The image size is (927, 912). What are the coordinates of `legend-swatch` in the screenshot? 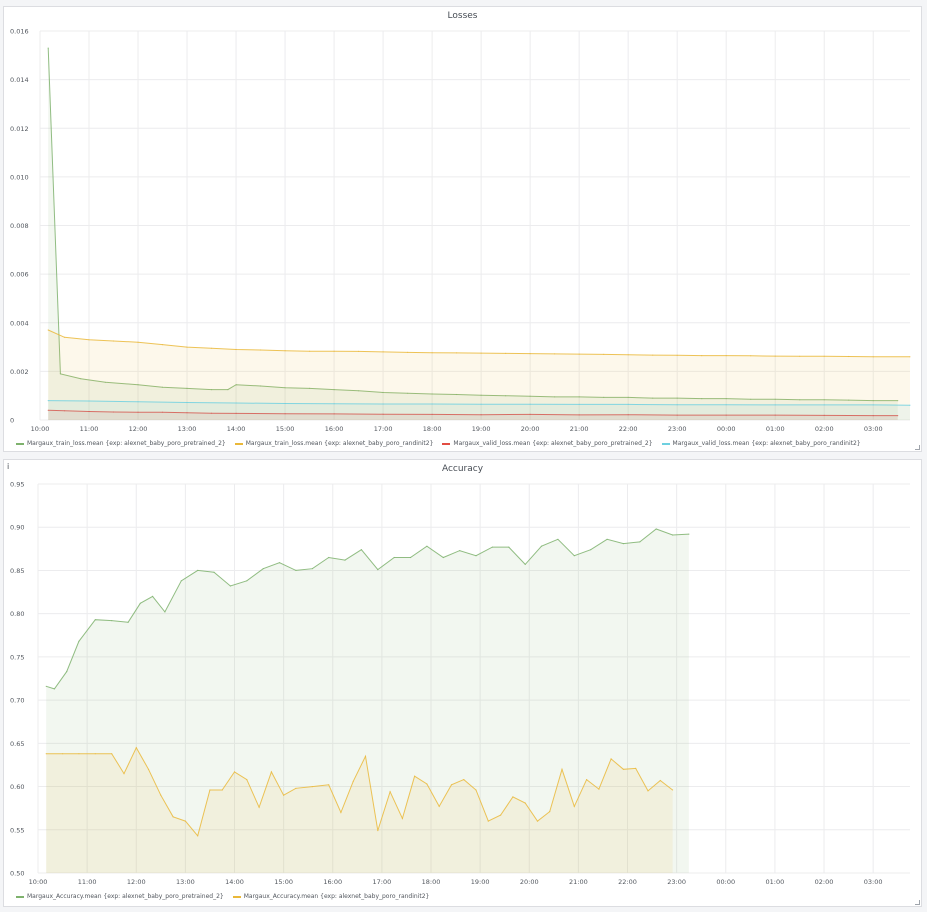 It's located at (237, 897).